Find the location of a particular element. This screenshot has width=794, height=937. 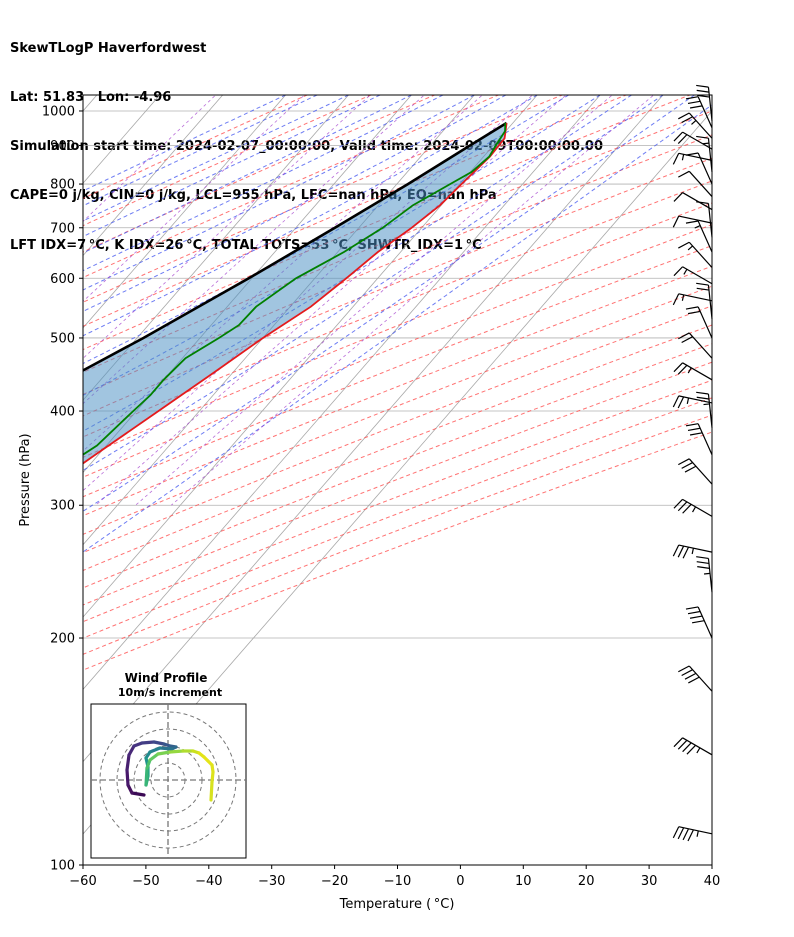

station-title: SkewTLogP Haverfordwest is located at coordinates (108, 48).